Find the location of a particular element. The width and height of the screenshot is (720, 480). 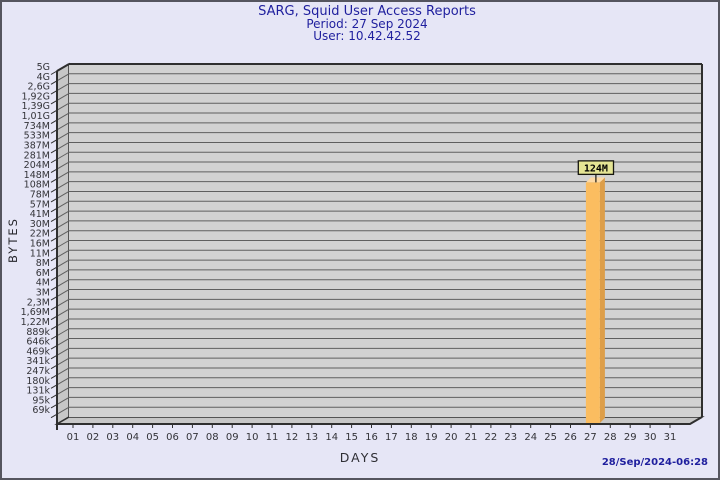

x-tick-label: 04 is located at coordinates (132, 437).